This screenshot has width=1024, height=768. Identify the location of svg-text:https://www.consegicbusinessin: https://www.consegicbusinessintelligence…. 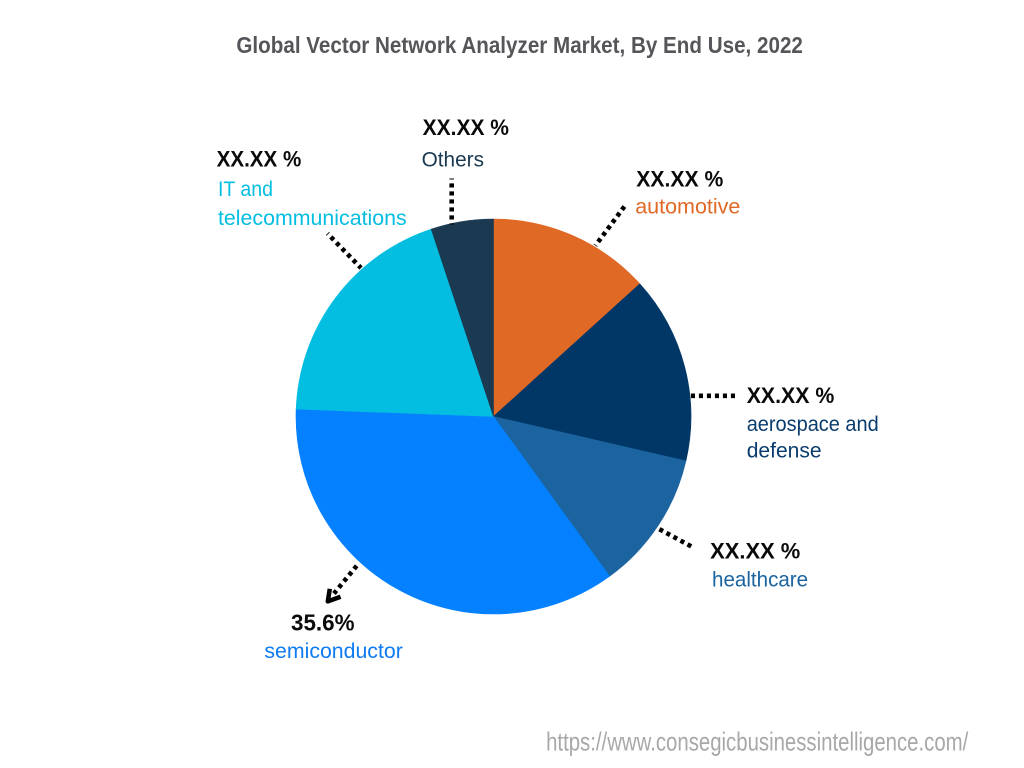
(757, 742).